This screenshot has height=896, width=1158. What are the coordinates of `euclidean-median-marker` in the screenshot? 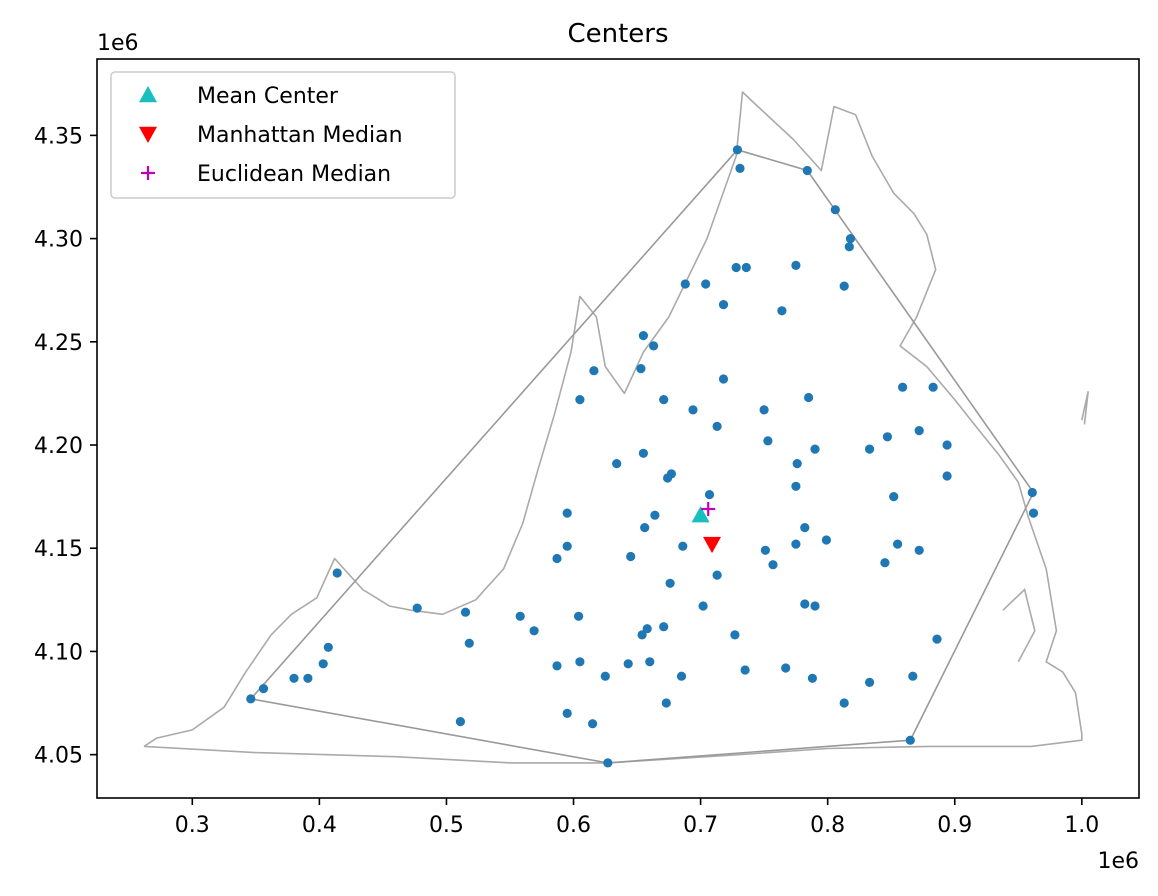 It's located at (708, 509).